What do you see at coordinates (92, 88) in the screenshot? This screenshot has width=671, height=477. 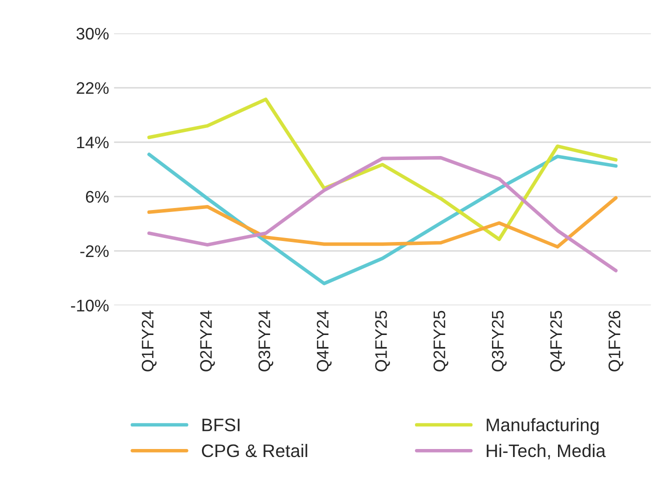 I see `y-tick-label: 22%` at bounding box center [92, 88].